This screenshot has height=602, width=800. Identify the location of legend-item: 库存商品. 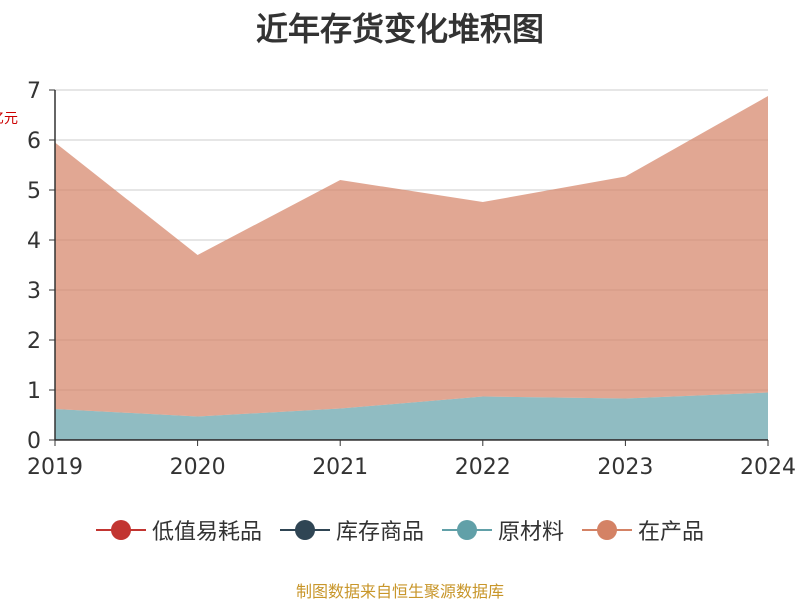
(351, 530).